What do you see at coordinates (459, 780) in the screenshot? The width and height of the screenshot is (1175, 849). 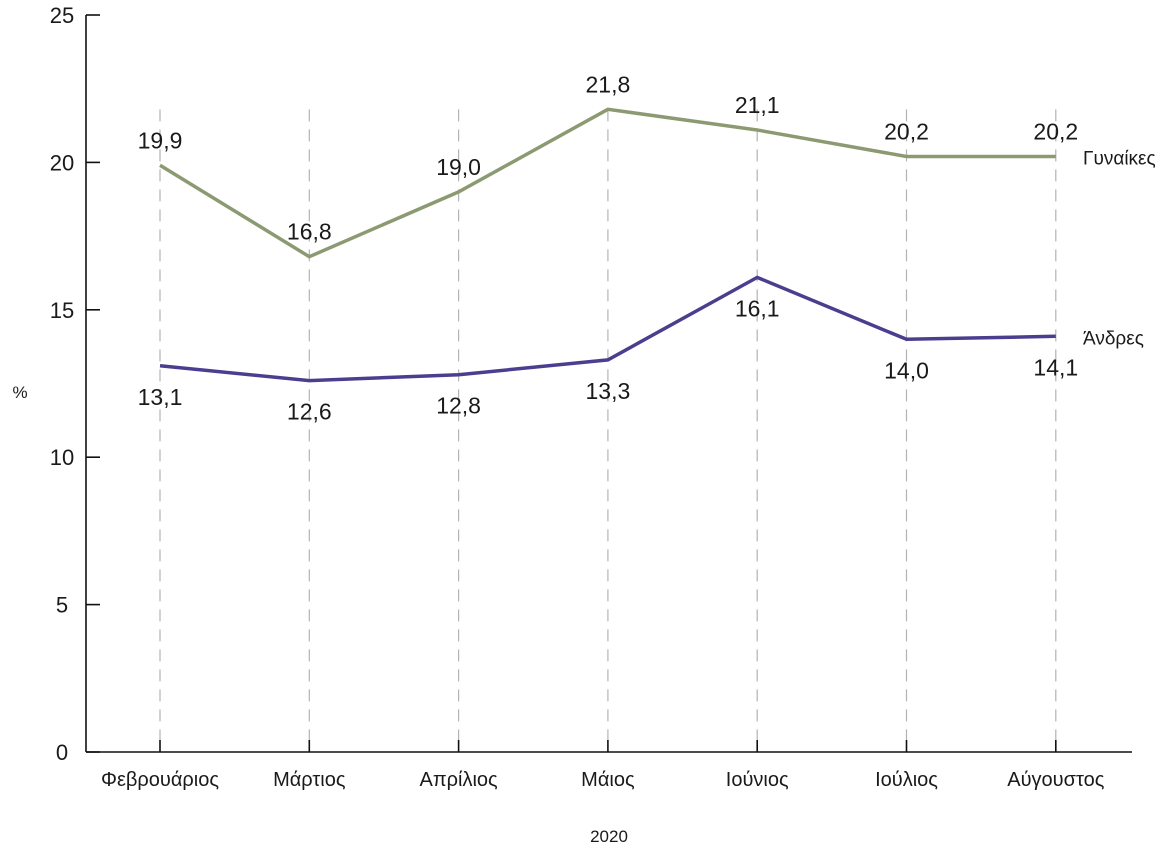 I see `x-tick-label: Απρίλιος` at bounding box center [459, 780].